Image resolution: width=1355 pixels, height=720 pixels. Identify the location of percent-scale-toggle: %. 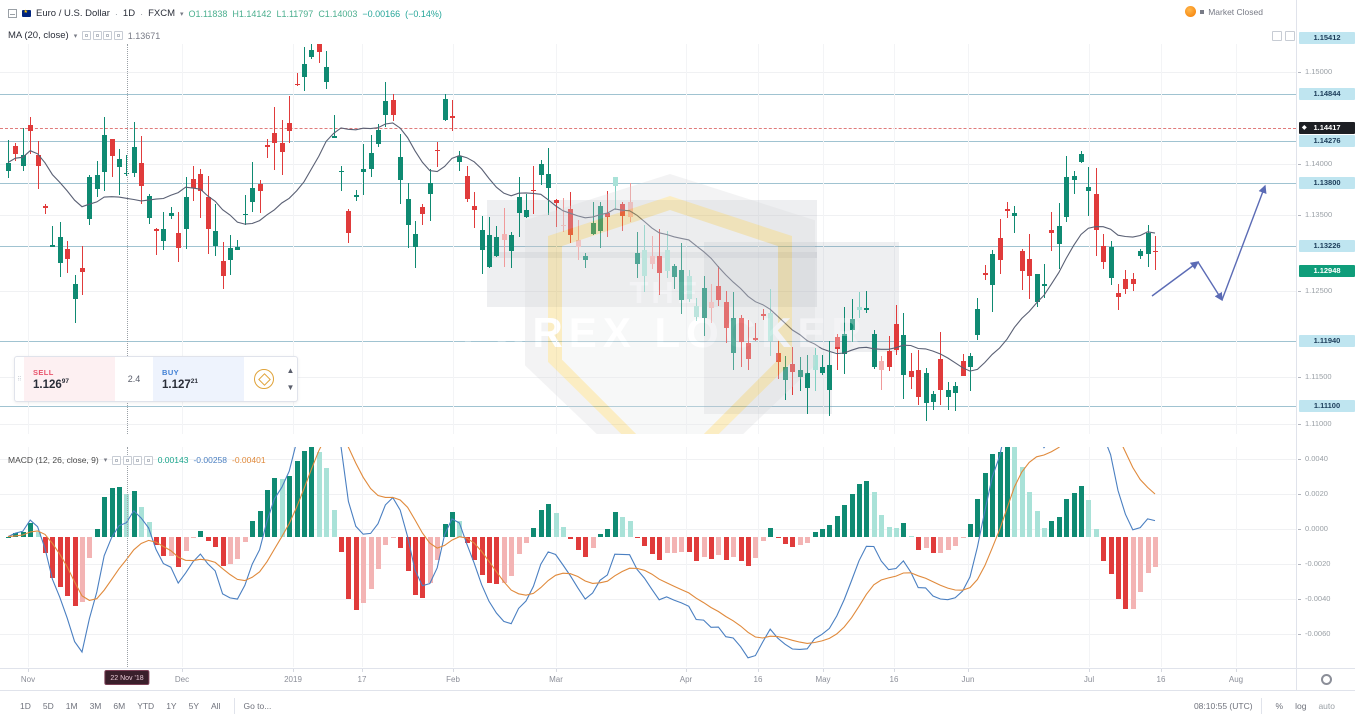
(1279, 705).